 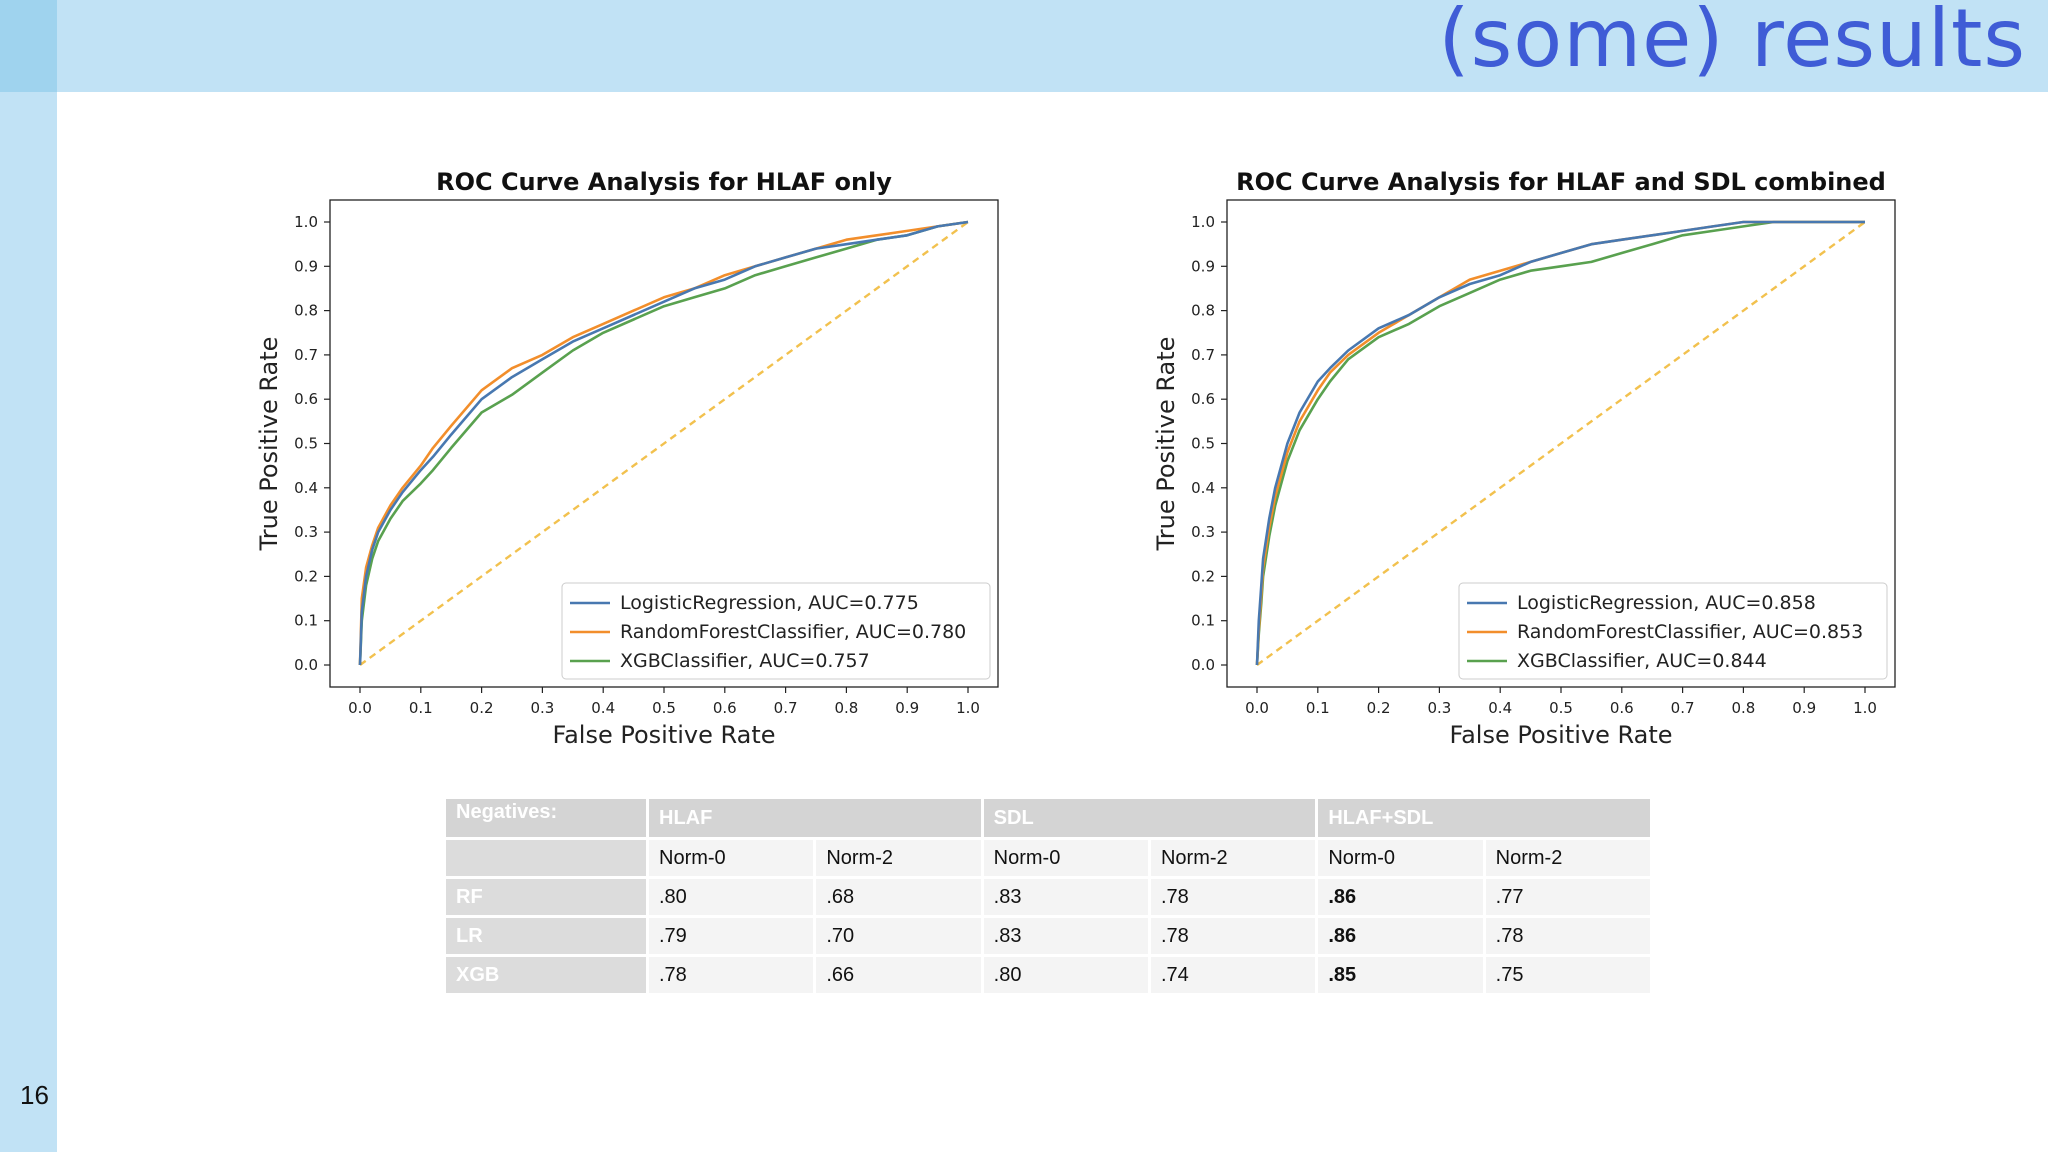 What do you see at coordinates (306, 355) in the screenshot?
I see `y-tick-label: 0.7` at bounding box center [306, 355].